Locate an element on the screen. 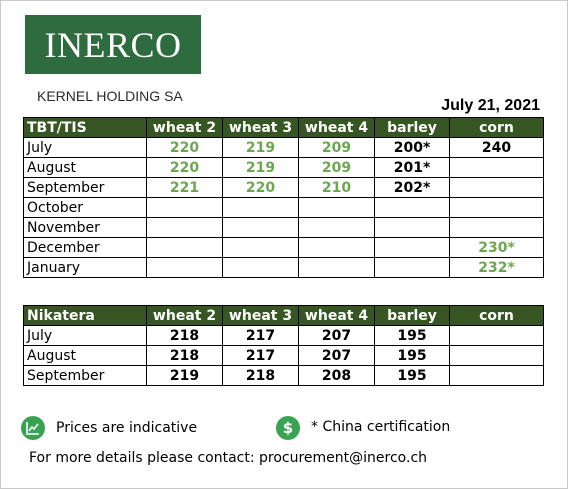  price-cell: 202* is located at coordinates (412, 187).